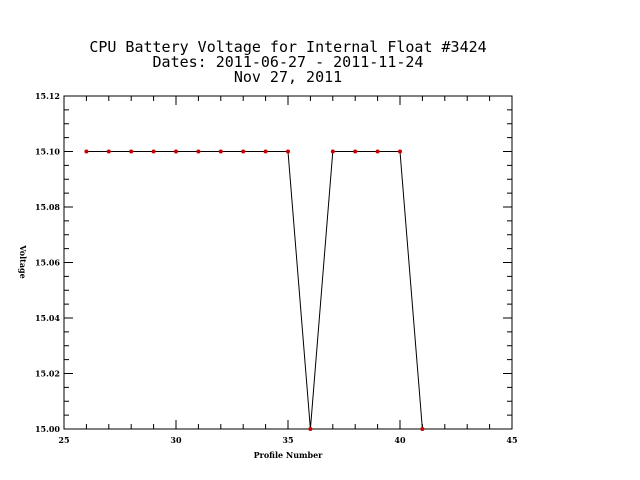 This screenshot has width=640, height=480. Describe the element at coordinates (176, 440) in the screenshot. I see `x-tick-label: 30` at that location.